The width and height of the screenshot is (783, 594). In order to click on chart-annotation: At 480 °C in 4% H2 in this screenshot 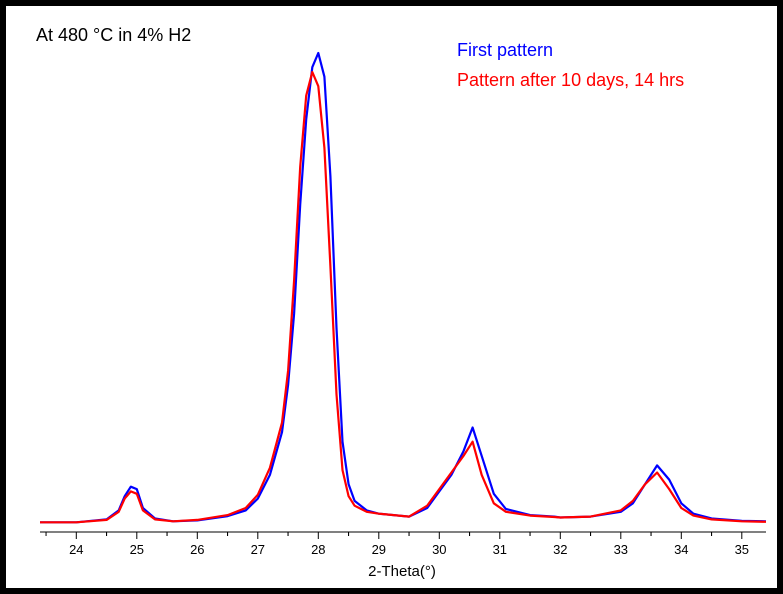, I will do `click(113, 35)`.